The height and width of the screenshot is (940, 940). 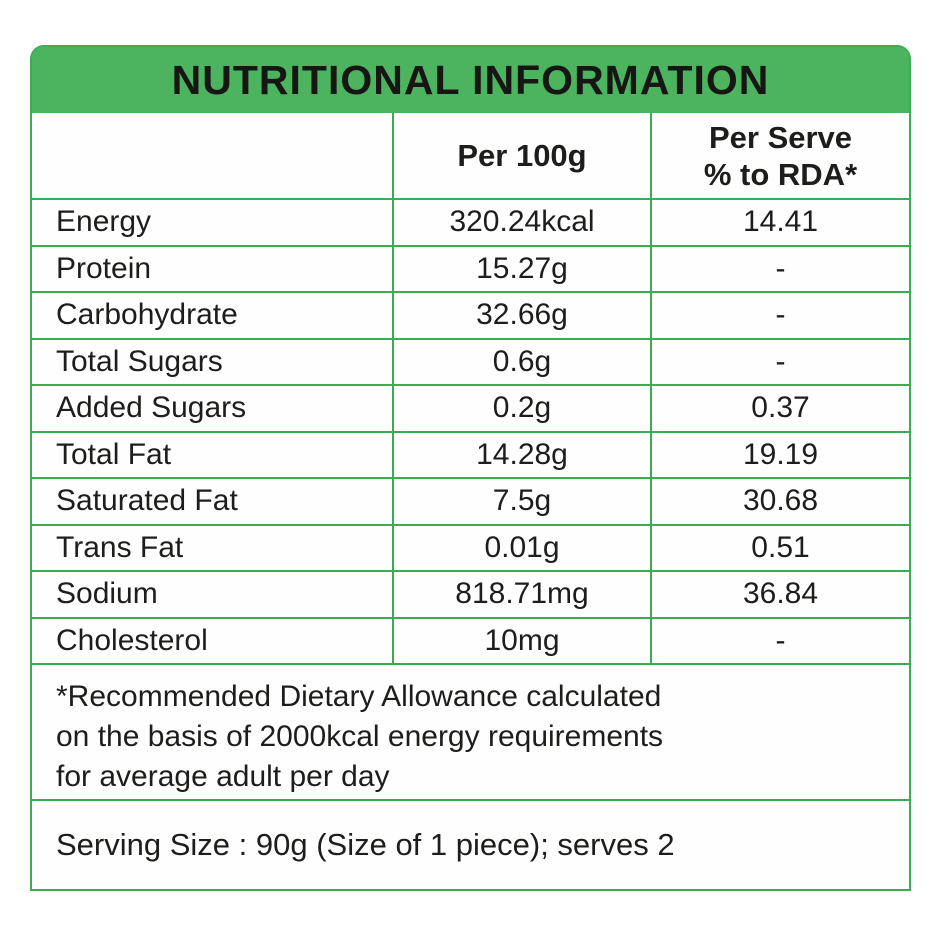 What do you see at coordinates (521, 267) in the screenshot?
I see `row-per-100g: 15.27g` at bounding box center [521, 267].